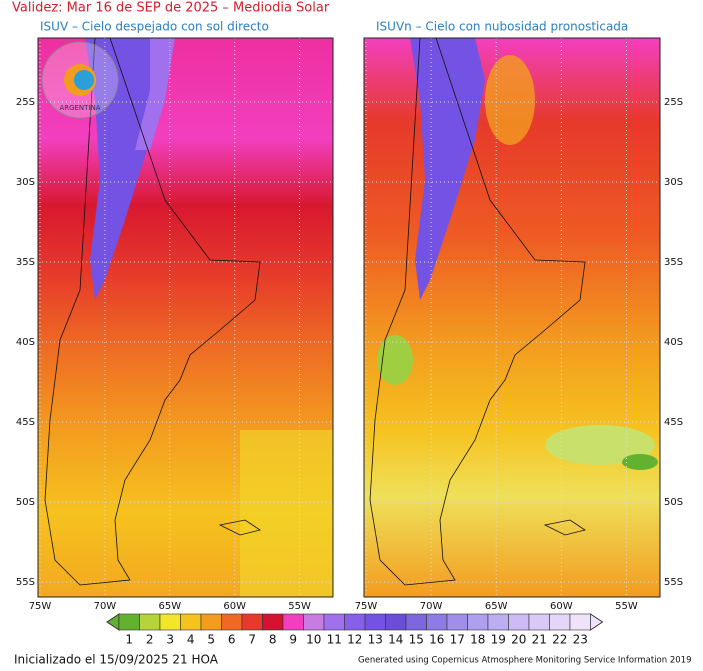  What do you see at coordinates (116, 660) in the screenshot?
I see `footer-left: Inicializado el 15/09/2025 21 HOA` at bounding box center [116, 660].